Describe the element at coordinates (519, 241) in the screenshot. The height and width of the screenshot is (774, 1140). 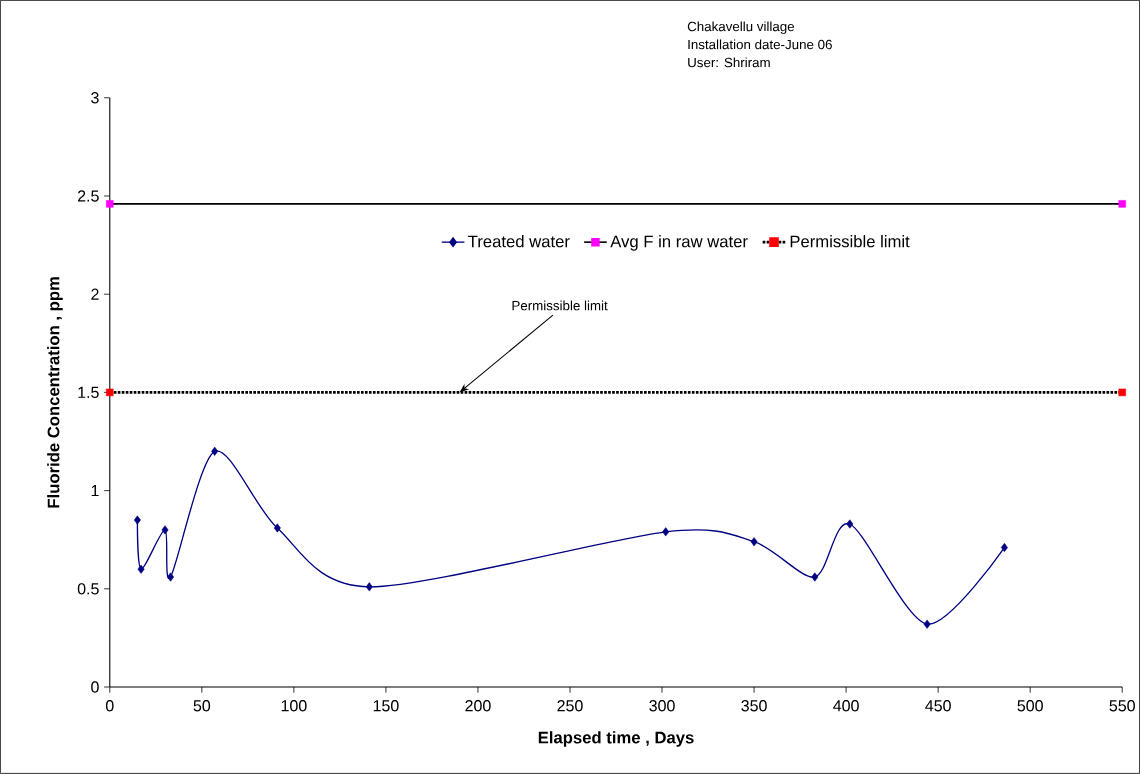
I see `legend-label: Treated water` at that location.